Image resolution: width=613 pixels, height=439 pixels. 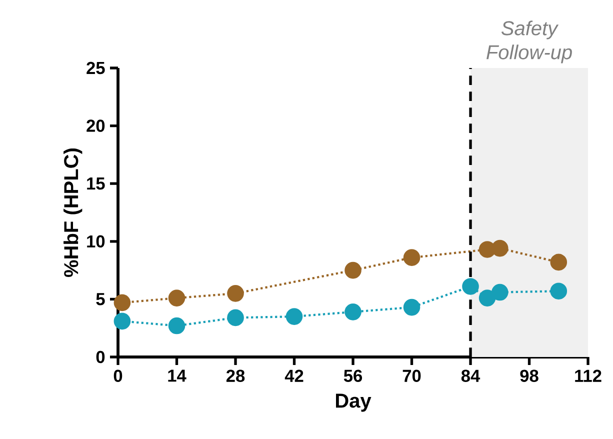 I want to click on y-tick-label: 25, so click(x=95, y=68).